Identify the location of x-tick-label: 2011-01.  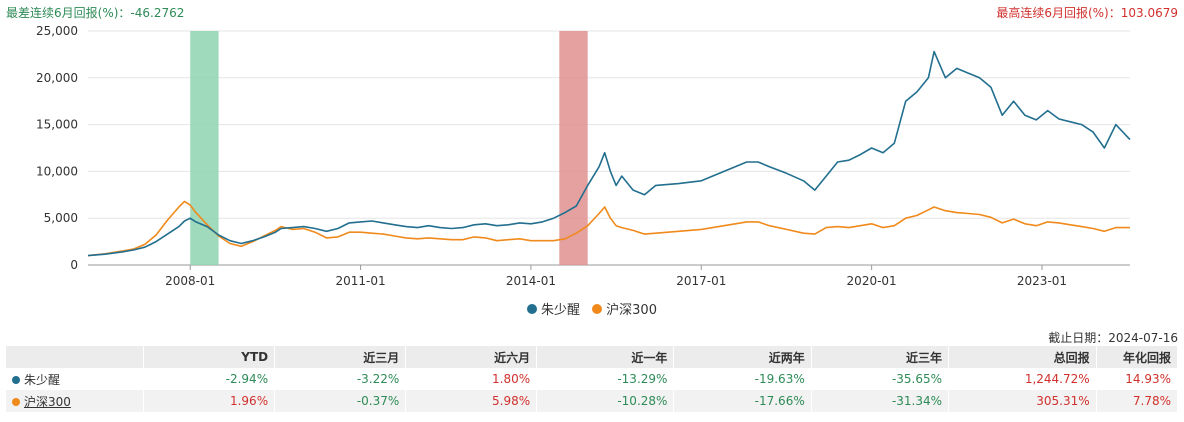
(360, 281).